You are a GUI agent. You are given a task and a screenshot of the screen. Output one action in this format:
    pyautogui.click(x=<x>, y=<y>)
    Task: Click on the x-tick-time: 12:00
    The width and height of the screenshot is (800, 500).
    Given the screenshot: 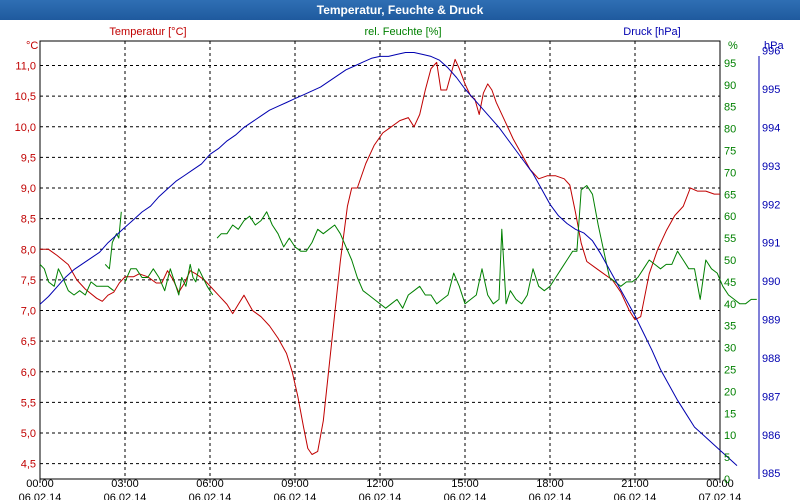 What is the action you would take?
    pyautogui.click(x=380, y=484)
    